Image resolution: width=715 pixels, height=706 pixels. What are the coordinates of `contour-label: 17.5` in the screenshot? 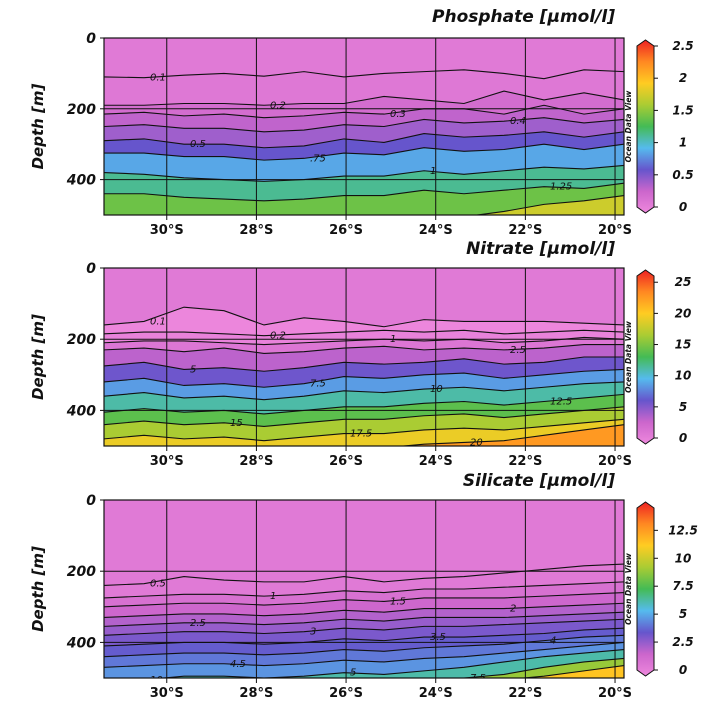 It's located at (361, 434).